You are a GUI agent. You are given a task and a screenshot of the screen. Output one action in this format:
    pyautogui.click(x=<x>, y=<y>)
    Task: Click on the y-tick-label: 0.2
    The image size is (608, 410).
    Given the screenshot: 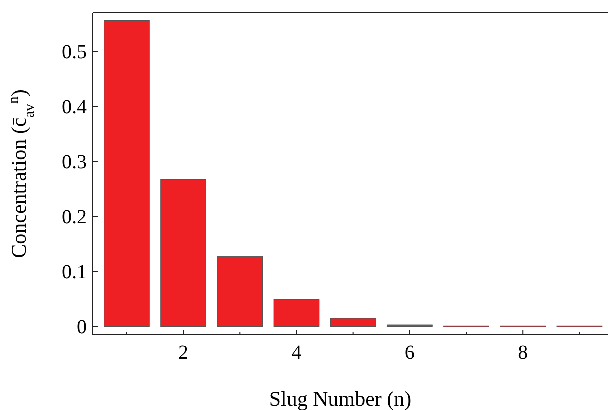 What is the action you would take?
    pyautogui.click(x=74, y=217)
    